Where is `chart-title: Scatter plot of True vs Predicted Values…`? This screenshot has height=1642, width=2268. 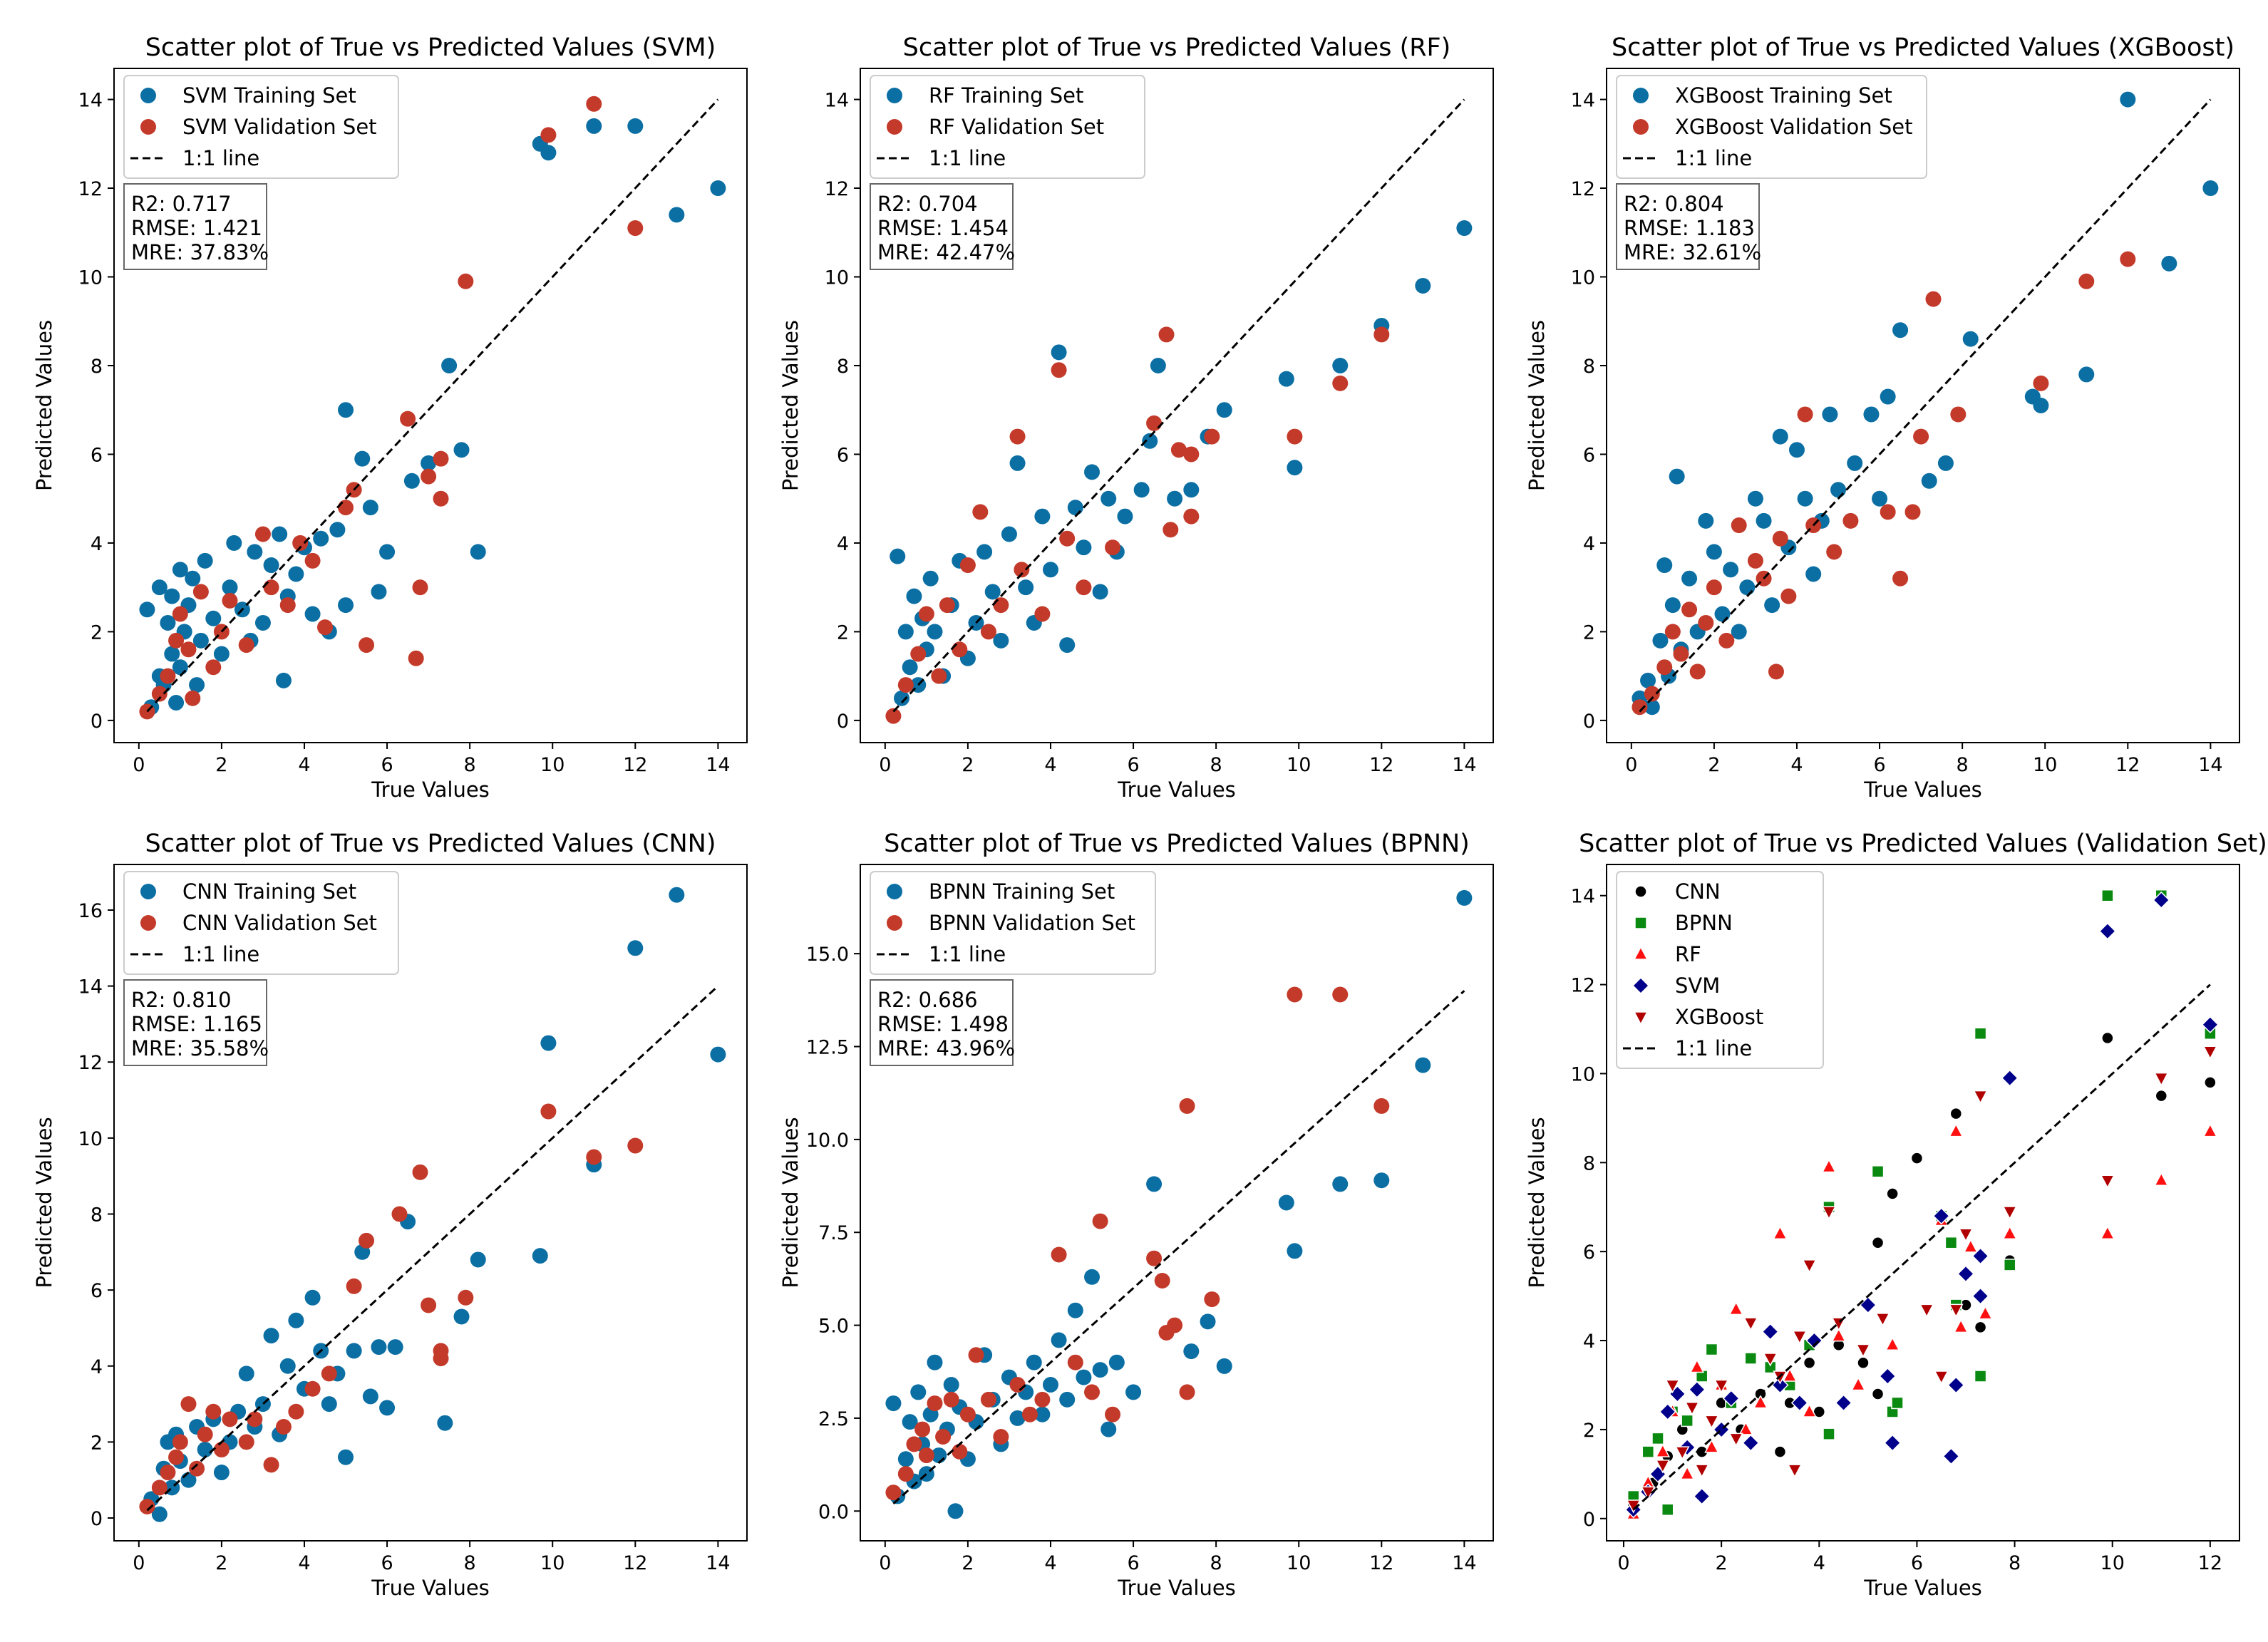 chart-title: Scatter plot of True vs Predicted Values… is located at coordinates (430, 47).